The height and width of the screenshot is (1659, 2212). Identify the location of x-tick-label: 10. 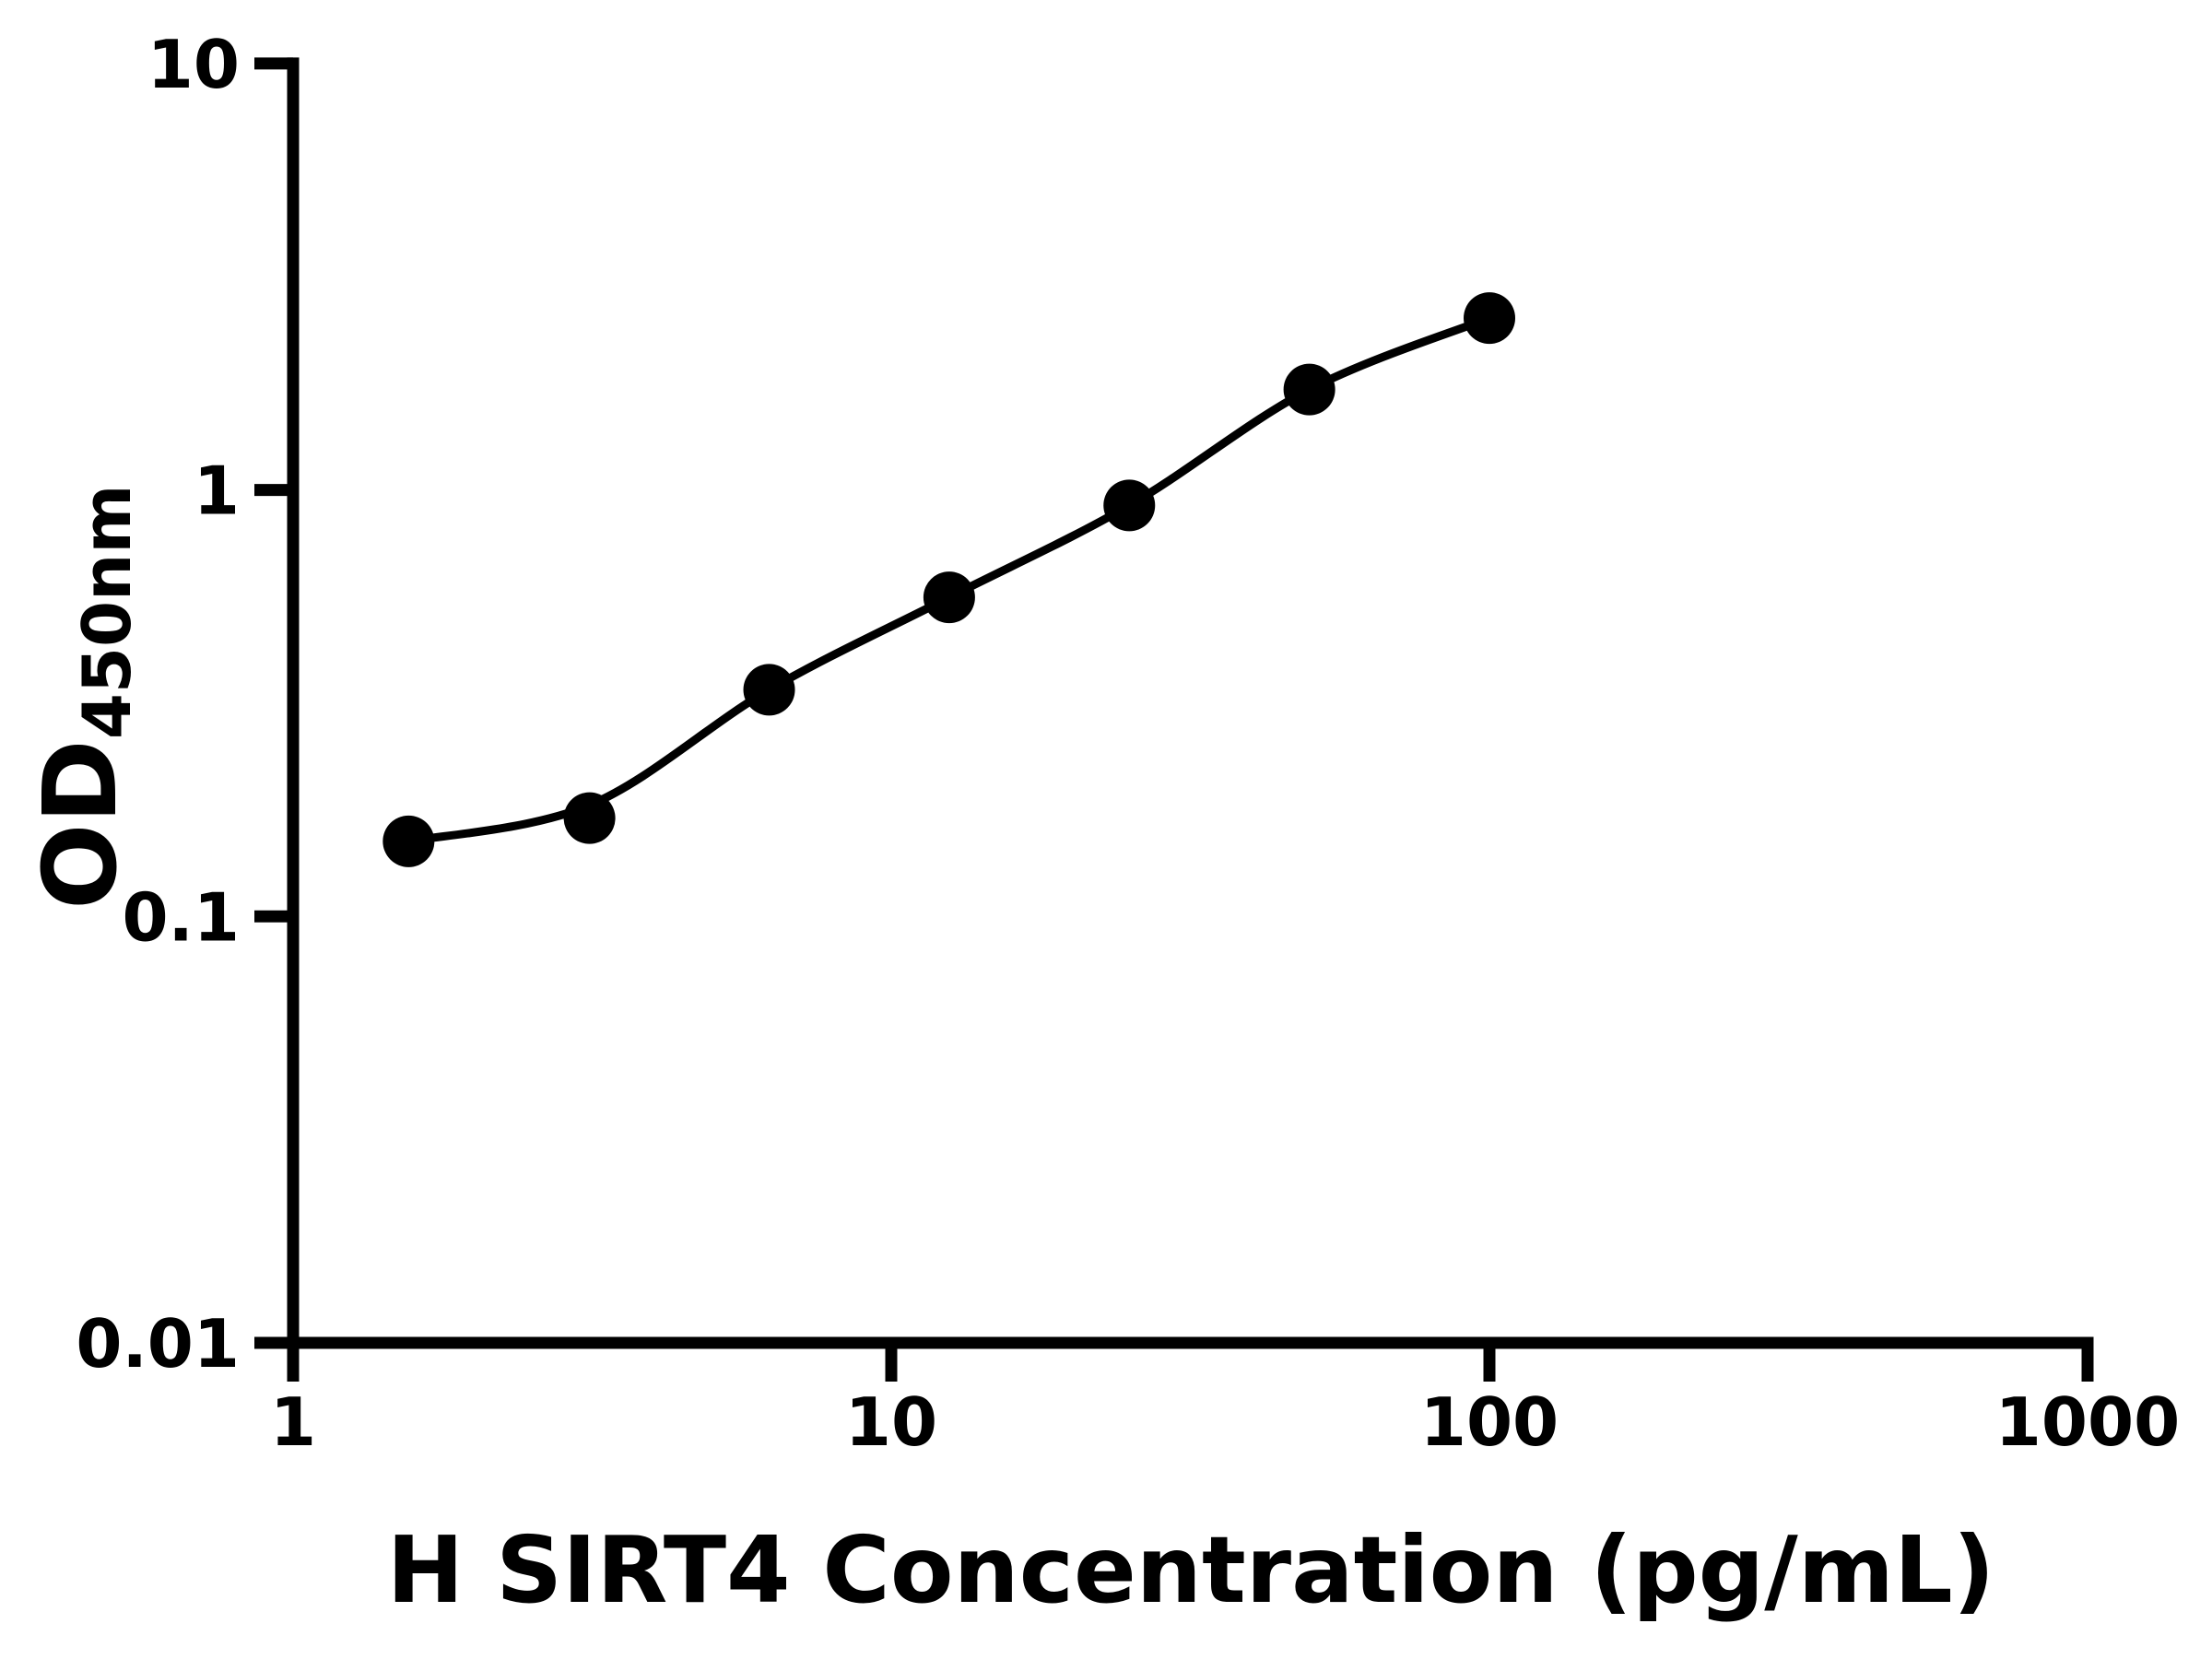
(891, 1422).